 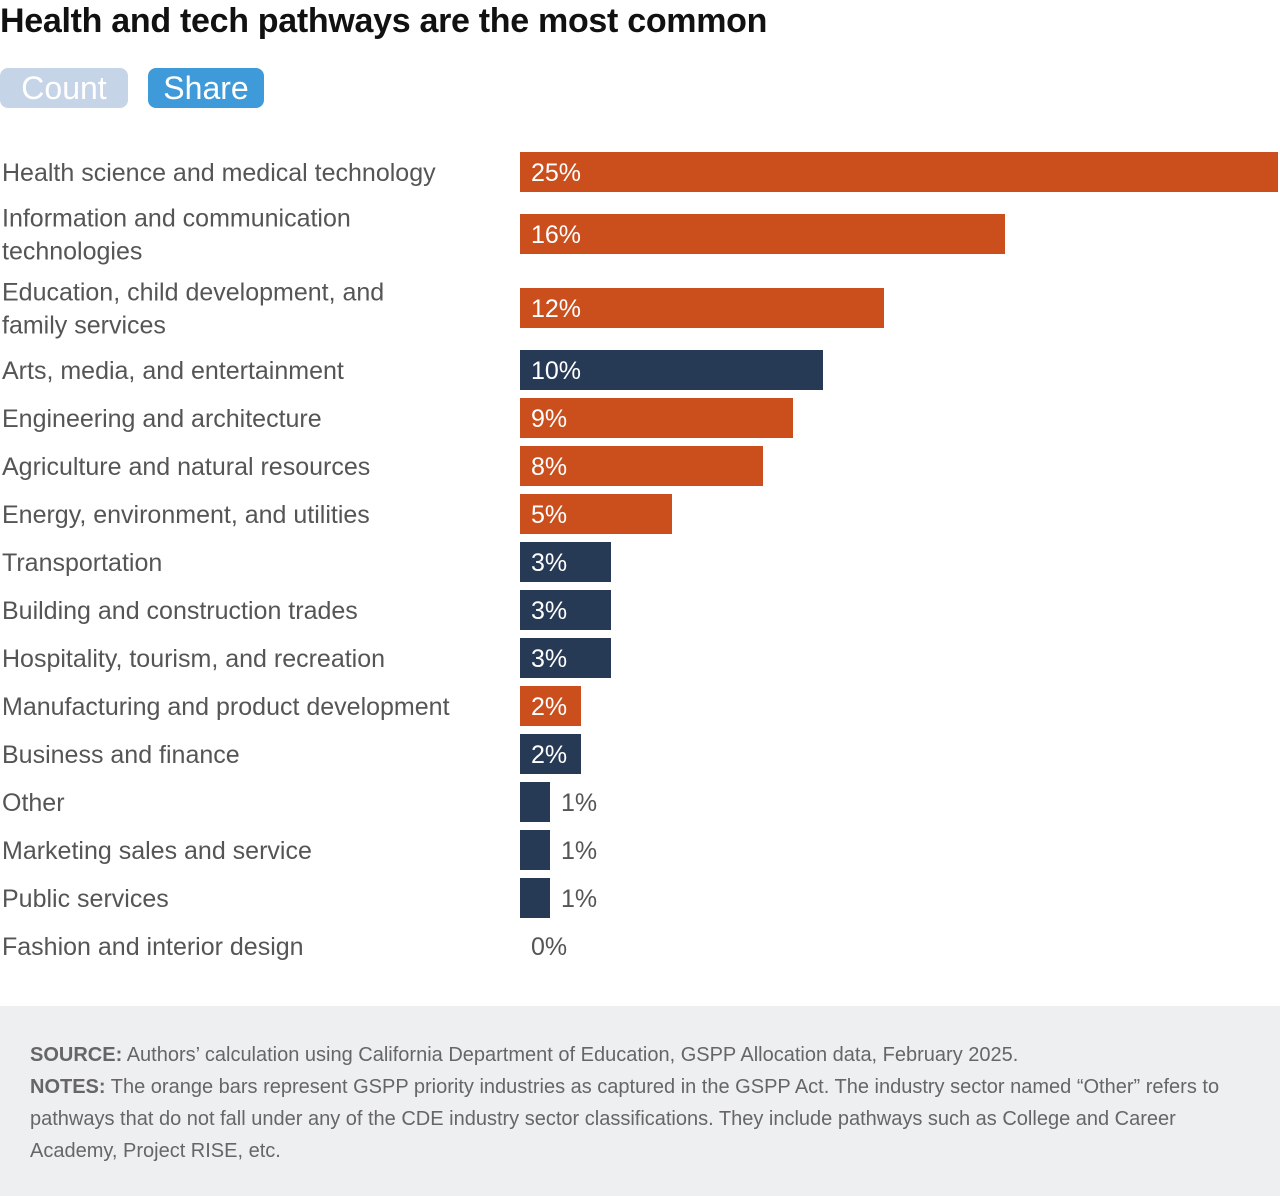 What do you see at coordinates (226, 707) in the screenshot?
I see `category-label: Manufacturing and product development` at bounding box center [226, 707].